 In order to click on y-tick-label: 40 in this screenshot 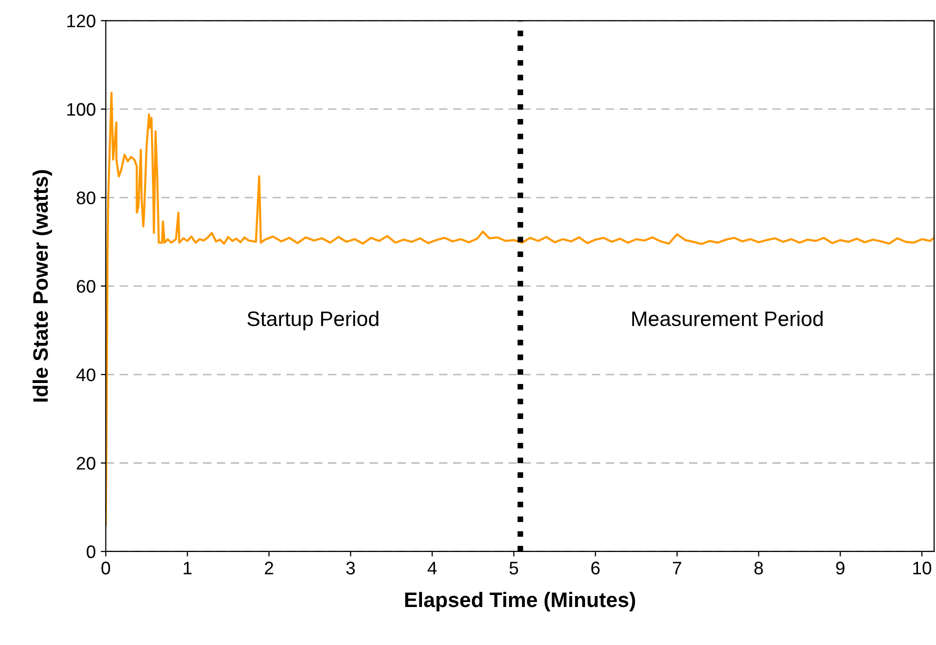, I will do `click(86, 375)`.